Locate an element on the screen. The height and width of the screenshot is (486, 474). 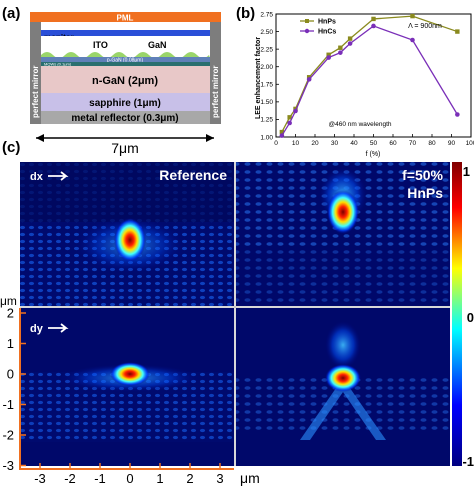
ito-texture is located at coordinates (125, 55).